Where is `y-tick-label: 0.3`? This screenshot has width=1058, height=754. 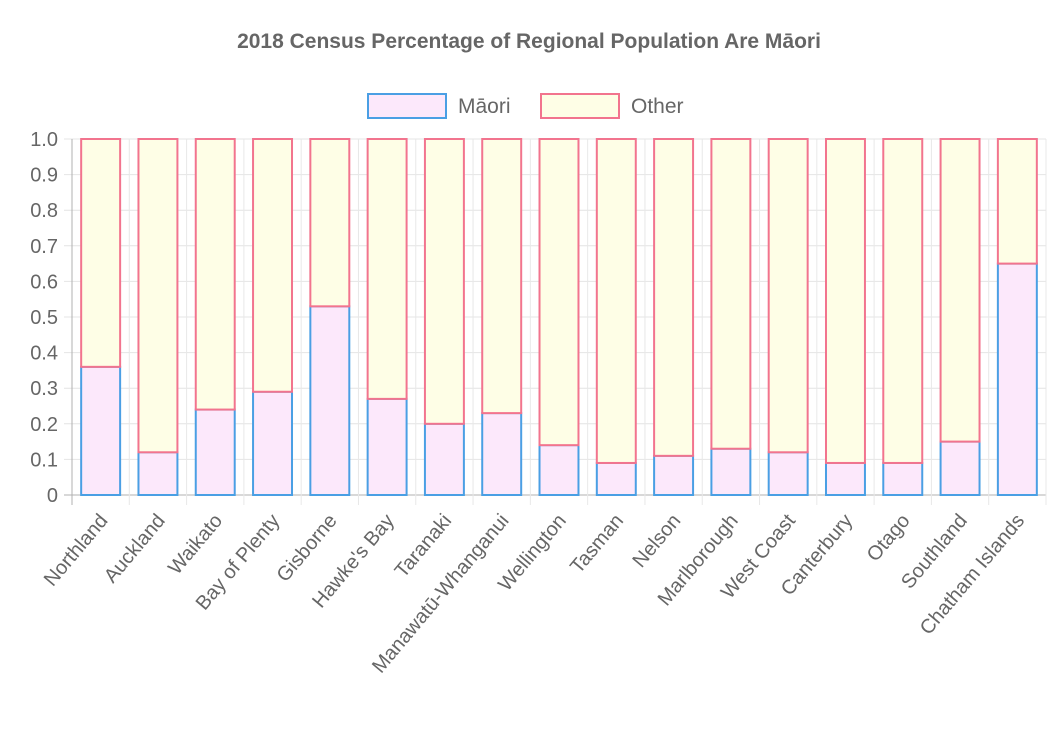
y-tick-label: 0.3 is located at coordinates (44, 389).